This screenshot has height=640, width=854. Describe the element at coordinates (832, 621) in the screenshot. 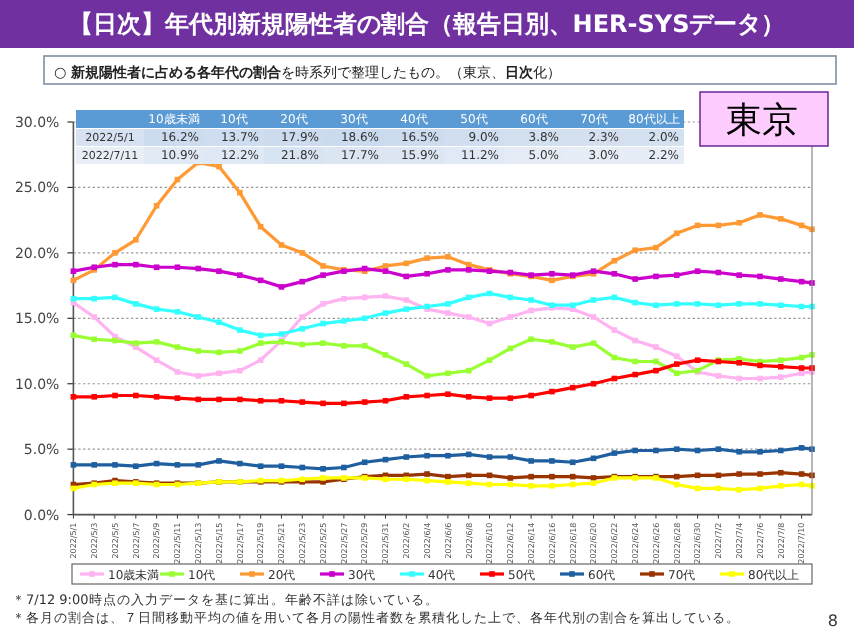

I see `text: 8` at that location.